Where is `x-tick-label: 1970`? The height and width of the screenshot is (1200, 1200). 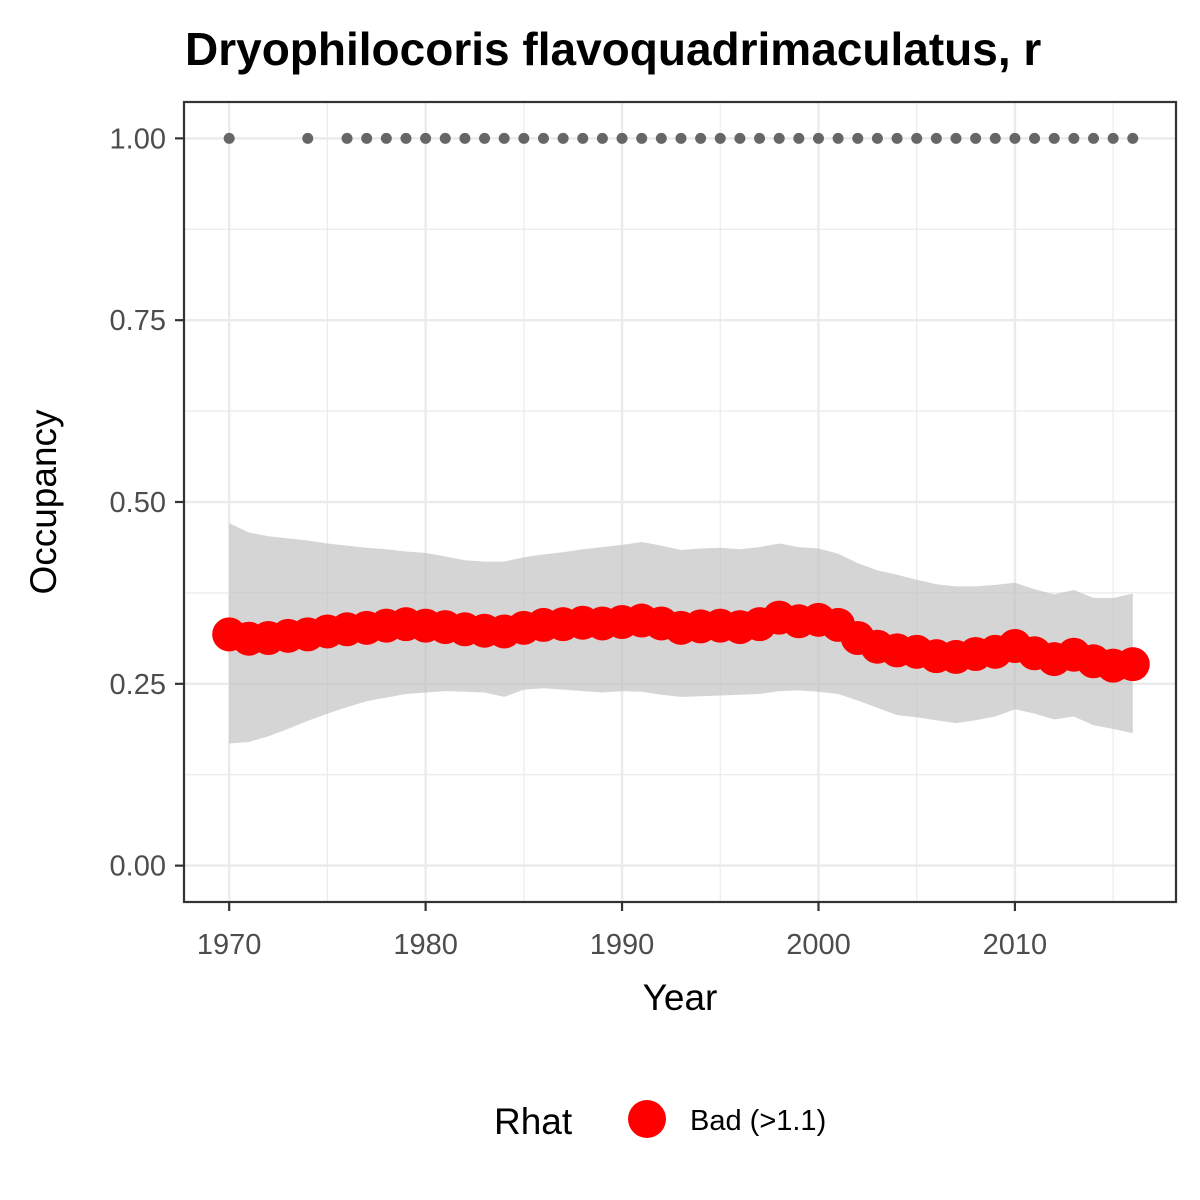
x-tick-label: 1970 is located at coordinates (229, 945).